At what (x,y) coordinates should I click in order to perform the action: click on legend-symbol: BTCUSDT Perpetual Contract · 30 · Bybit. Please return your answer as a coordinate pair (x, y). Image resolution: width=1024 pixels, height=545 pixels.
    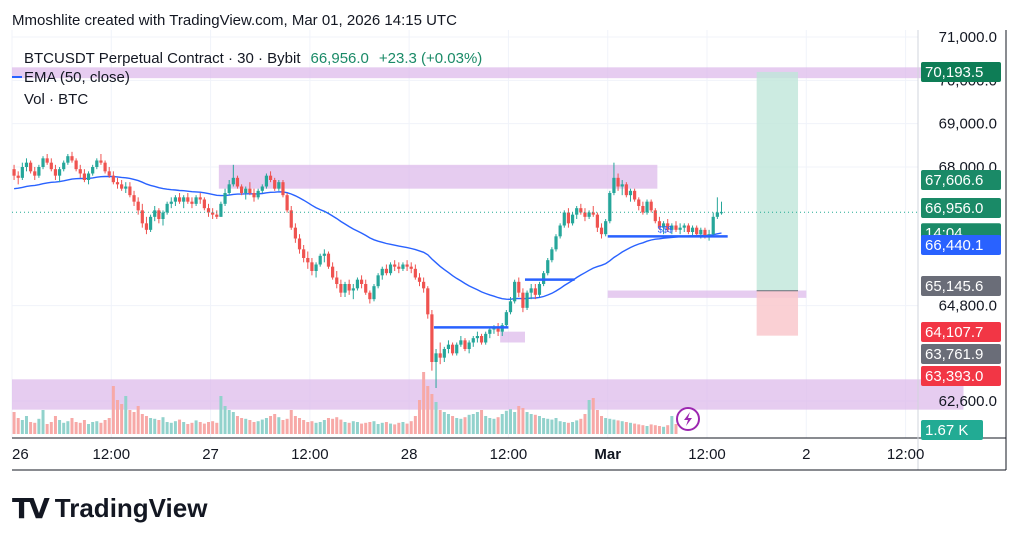
    Looking at the image, I should click on (162, 58).